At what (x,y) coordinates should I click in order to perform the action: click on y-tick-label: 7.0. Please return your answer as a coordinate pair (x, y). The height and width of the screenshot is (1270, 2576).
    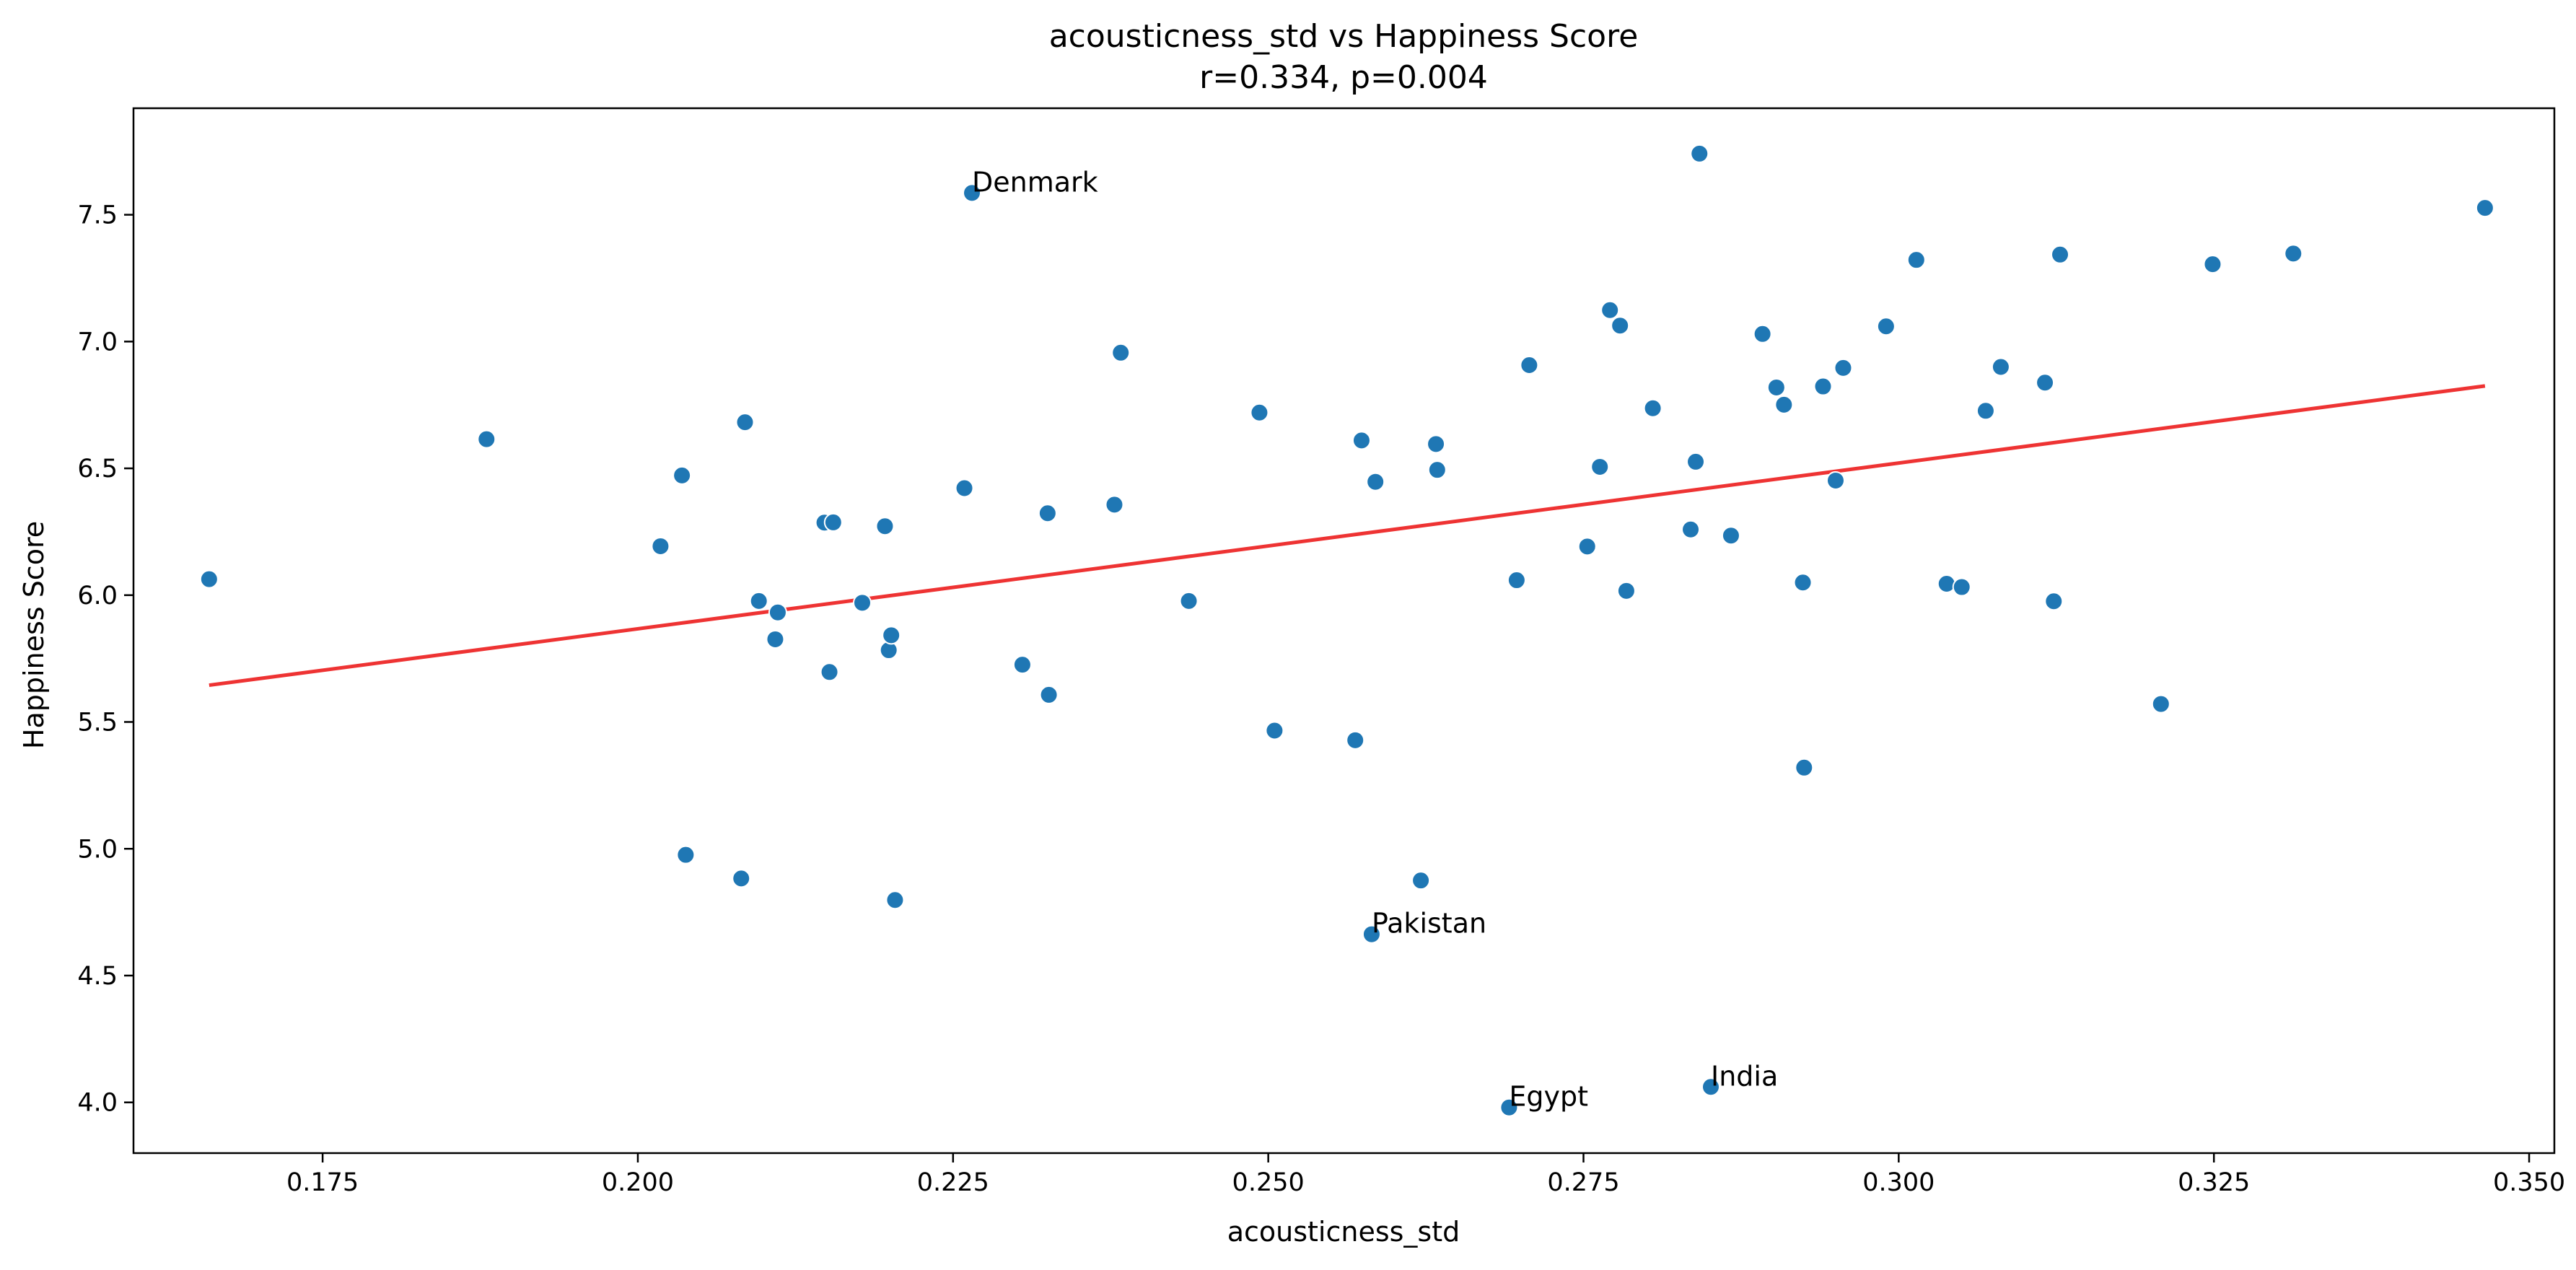
    Looking at the image, I should click on (97, 342).